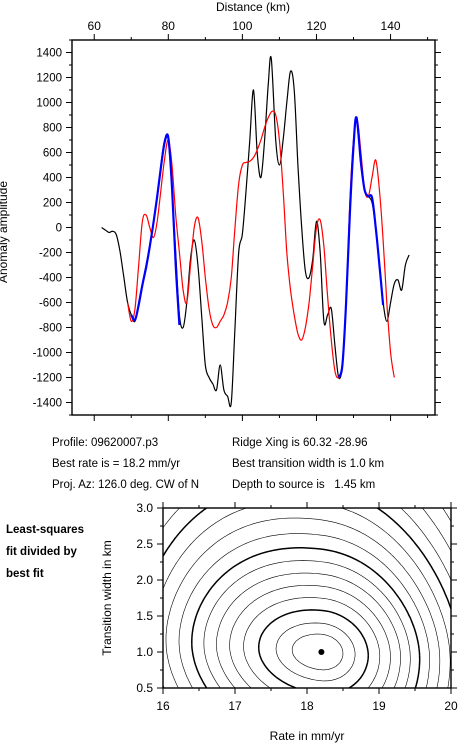  What do you see at coordinates (49, 104) in the screenshot?
I see `profile-y-tick-label: 1000` at bounding box center [49, 104].